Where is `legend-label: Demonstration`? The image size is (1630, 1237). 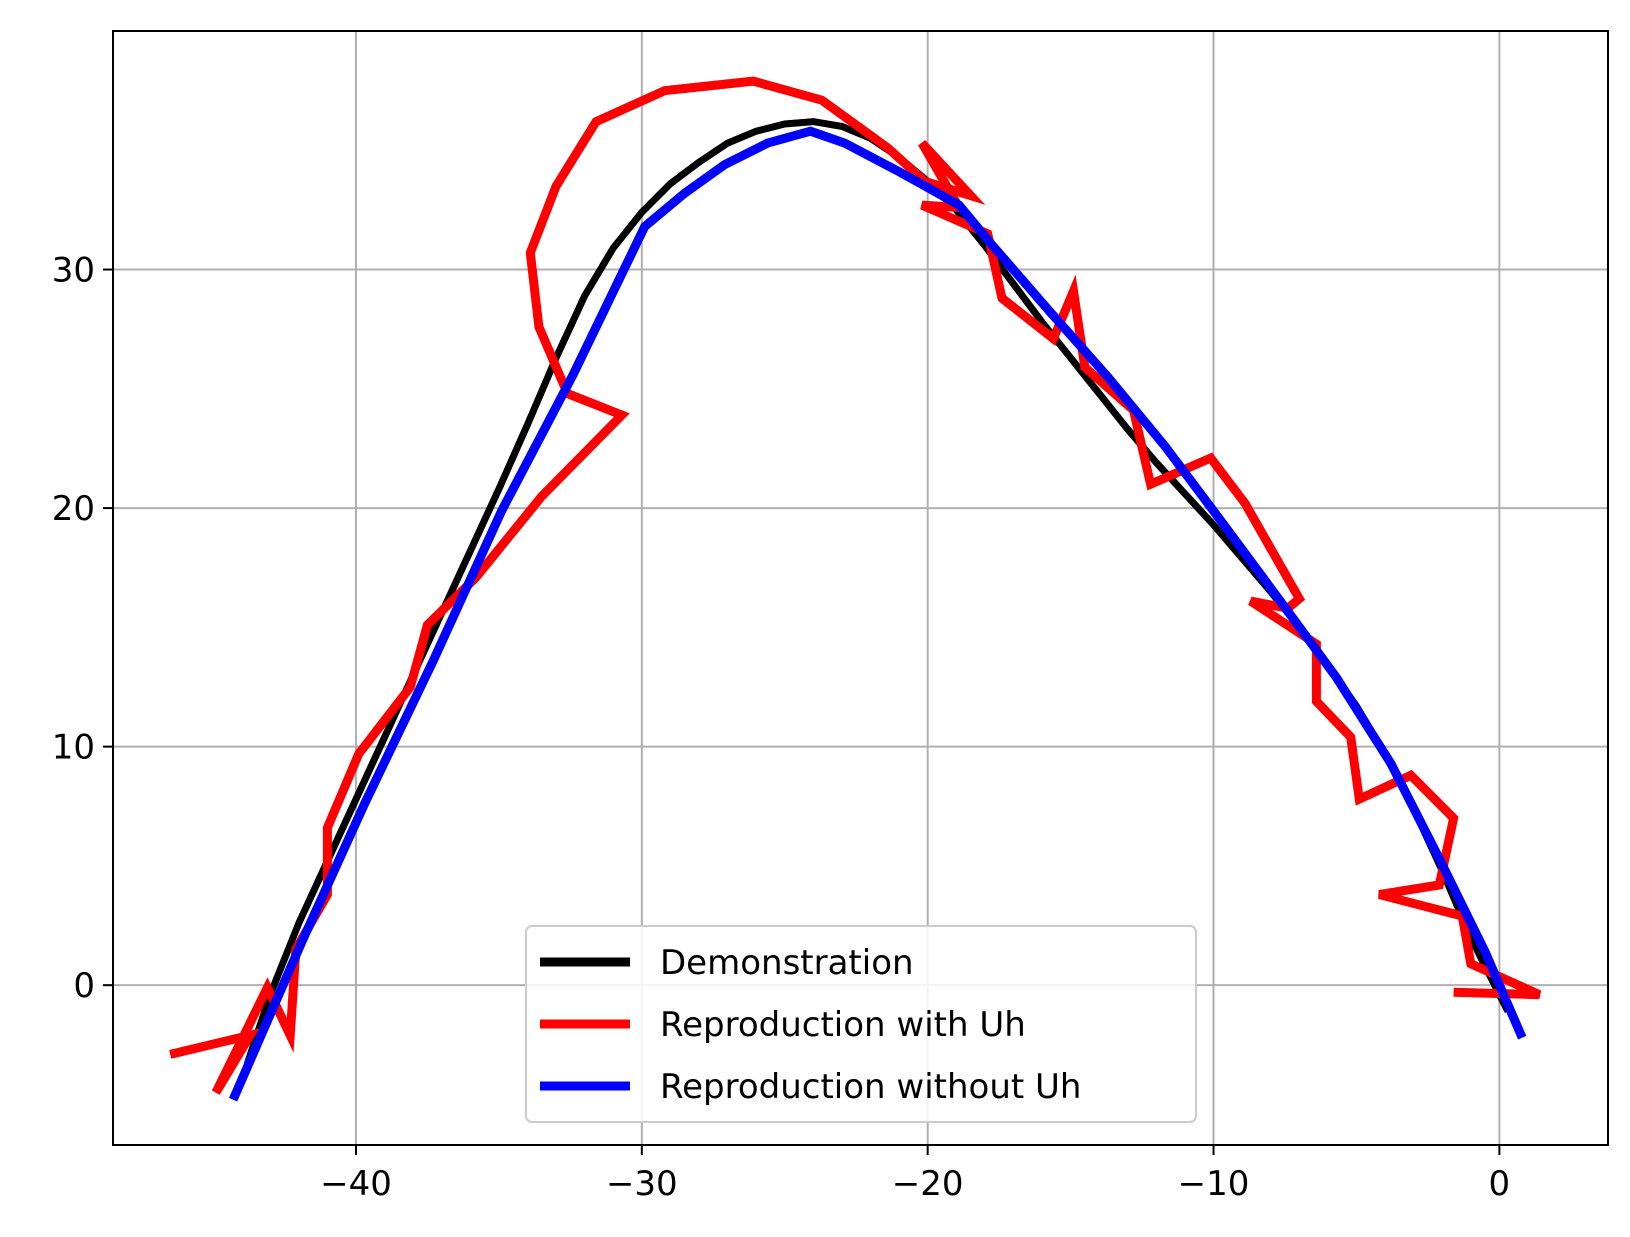 legend-label: Demonstration is located at coordinates (787, 963).